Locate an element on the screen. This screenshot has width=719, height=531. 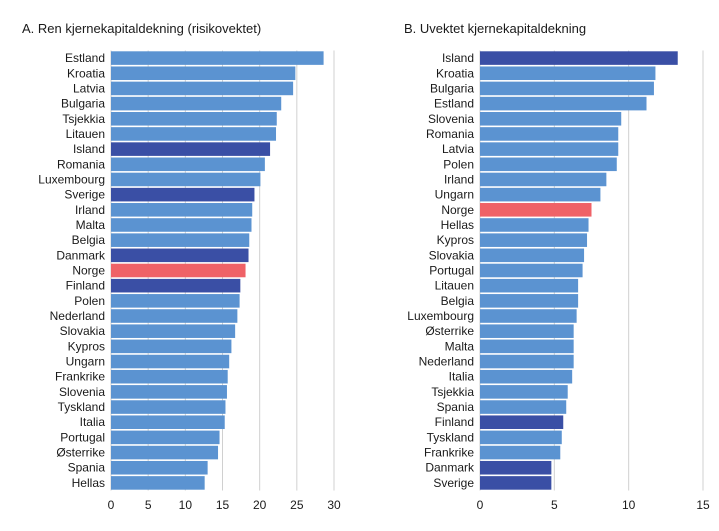
panel-b-bar-osterrike is located at coordinates (527, 331).